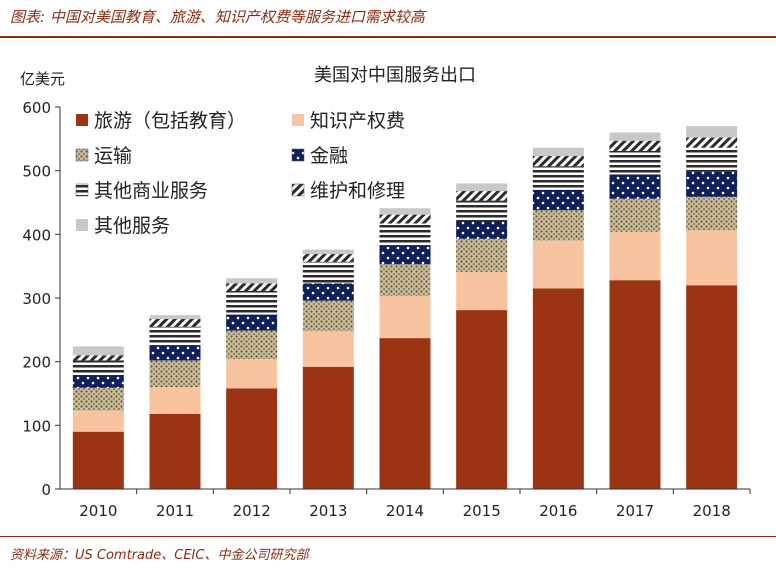 Image resolution: width=776 pixels, height=576 pixels. I want to click on x-tick-label: 2015, so click(482, 511).